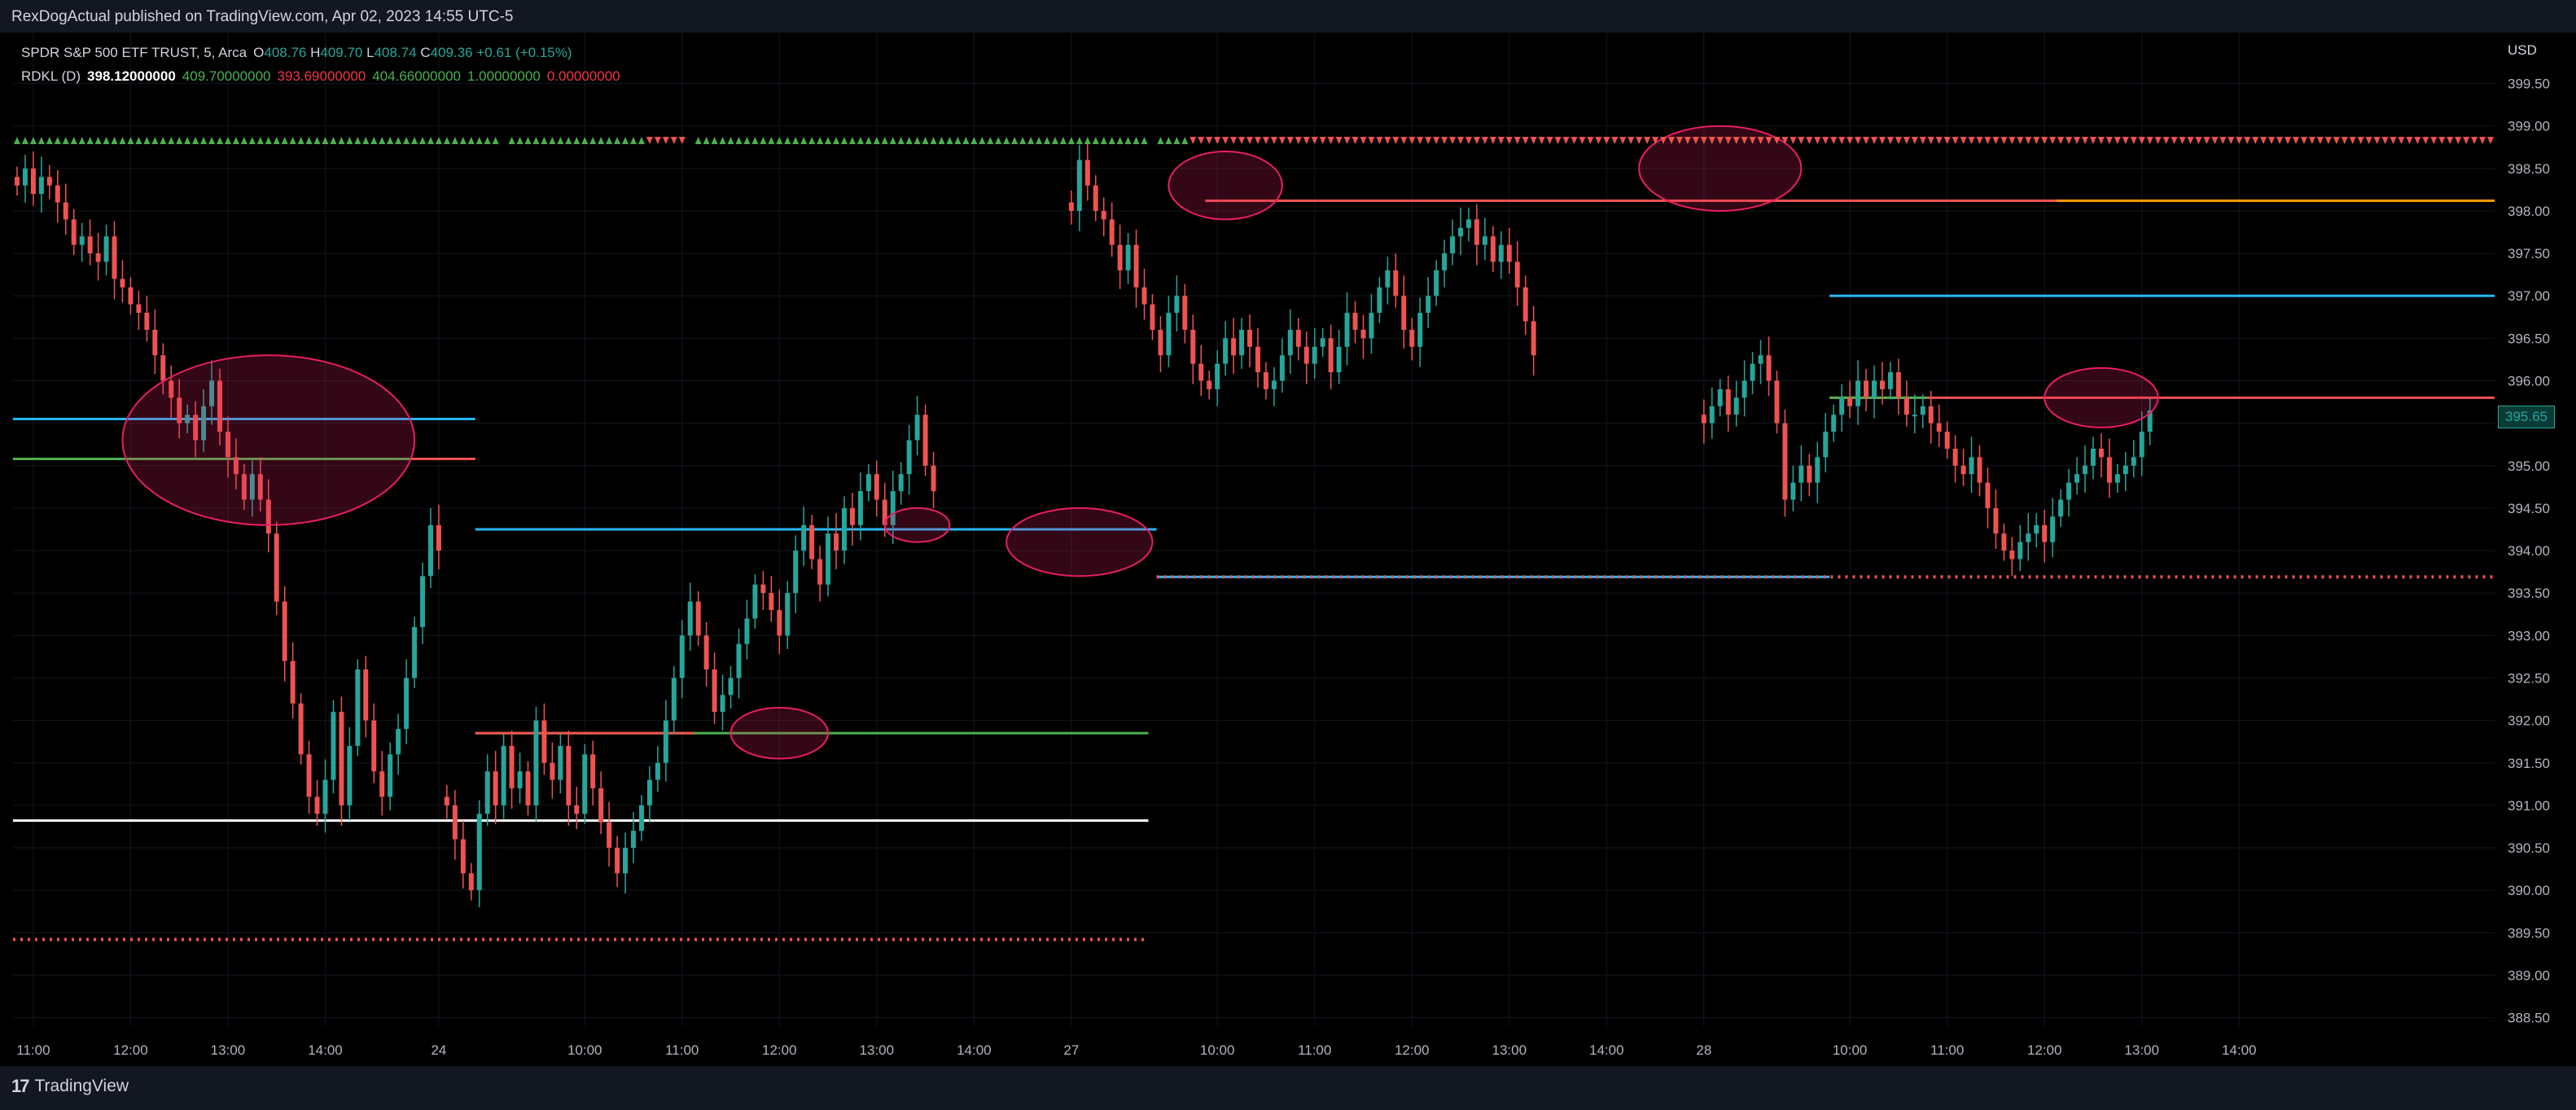 This screenshot has width=2576, height=1110. I want to click on high-label: H, so click(315, 52).